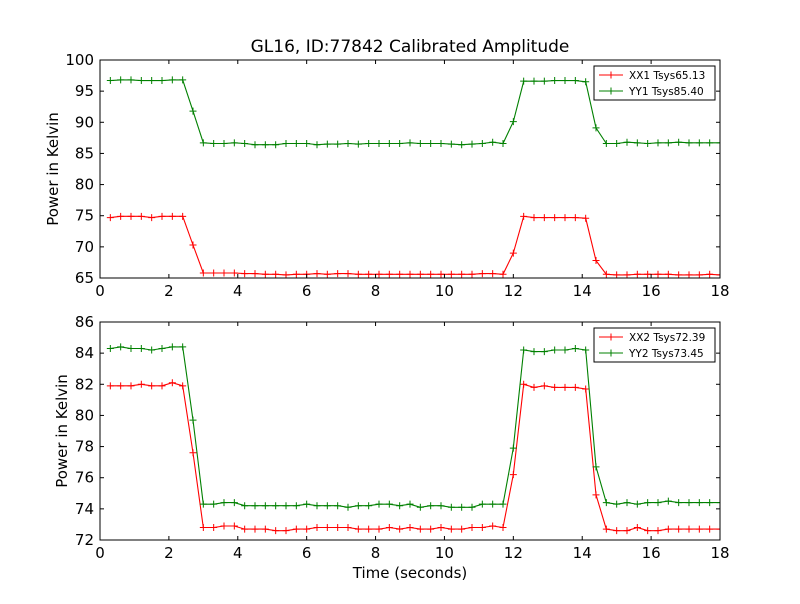 The image size is (800, 604). I want to click on y-tick-label: 80, so click(84, 415).